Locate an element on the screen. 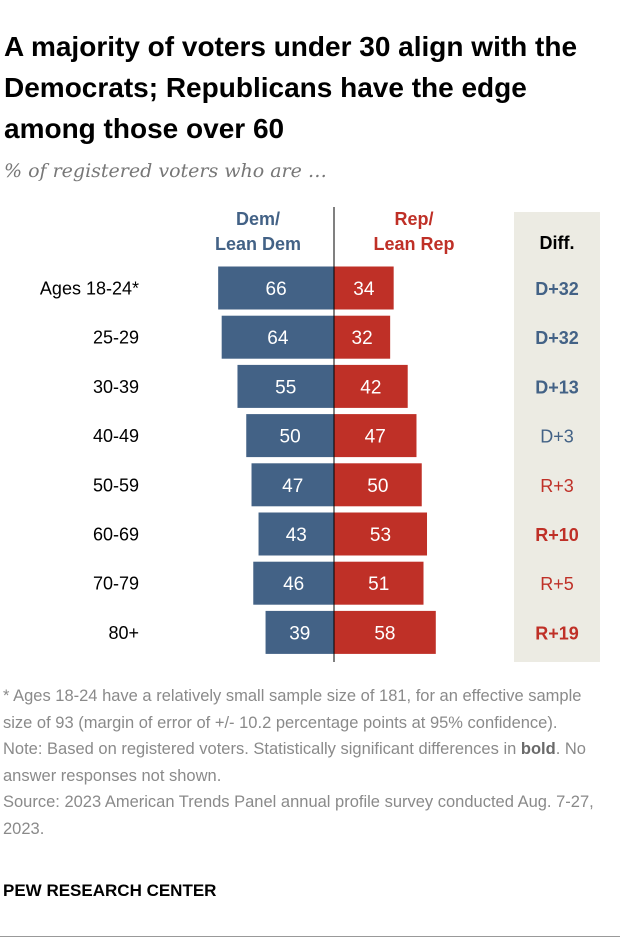 This screenshot has width=620, height=944. brand-logo-text: PEW RESEARCH CENTER is located at coordinates (110, 890).